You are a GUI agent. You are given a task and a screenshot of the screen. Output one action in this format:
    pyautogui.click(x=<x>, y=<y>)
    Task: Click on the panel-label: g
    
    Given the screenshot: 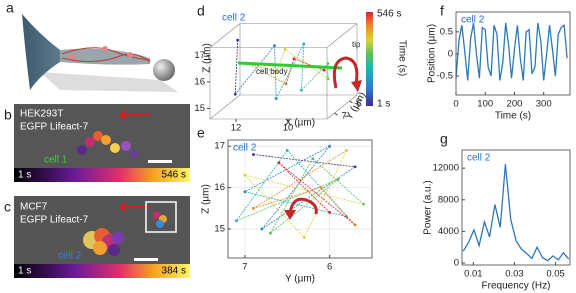 What is the action you would take?
    pyautogui.click(x=444, y=139)
    